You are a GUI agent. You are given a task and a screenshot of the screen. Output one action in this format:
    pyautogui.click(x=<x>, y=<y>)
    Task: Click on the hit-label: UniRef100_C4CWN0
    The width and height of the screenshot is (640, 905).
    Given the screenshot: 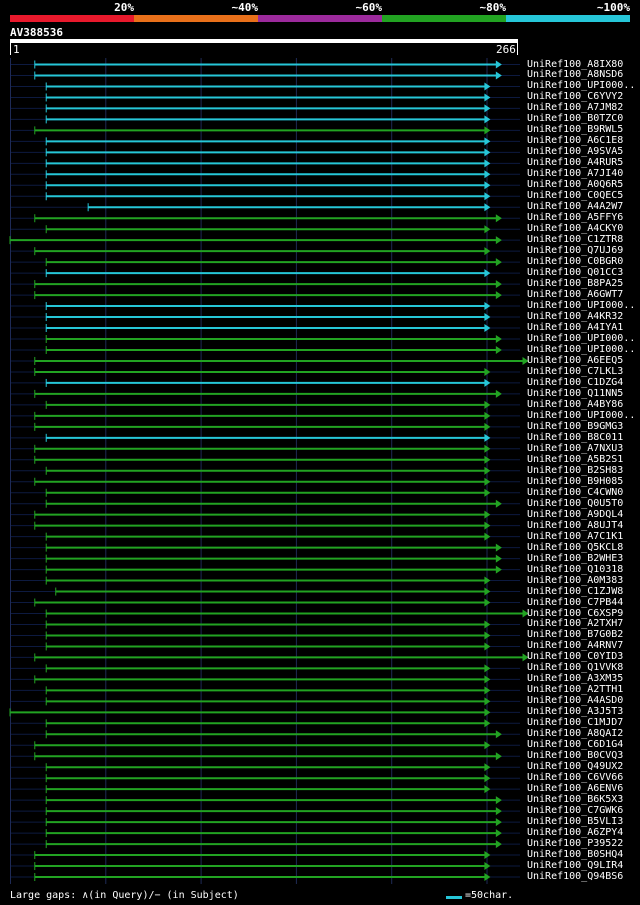 What is the action you would take?
    pyautogui.click(x=575, y=492)
    